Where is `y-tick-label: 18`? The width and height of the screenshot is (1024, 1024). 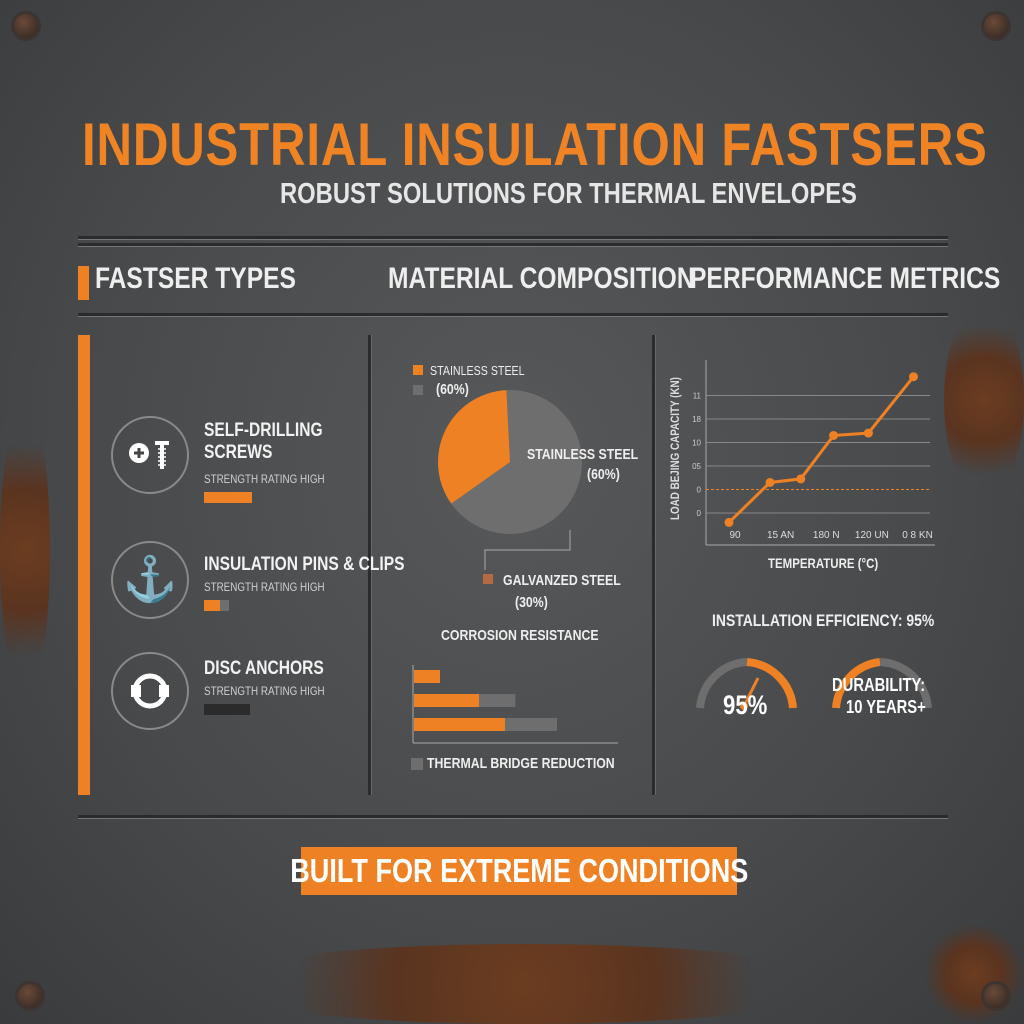 y-tick-label: 18 is located at coordinates (696, 419).